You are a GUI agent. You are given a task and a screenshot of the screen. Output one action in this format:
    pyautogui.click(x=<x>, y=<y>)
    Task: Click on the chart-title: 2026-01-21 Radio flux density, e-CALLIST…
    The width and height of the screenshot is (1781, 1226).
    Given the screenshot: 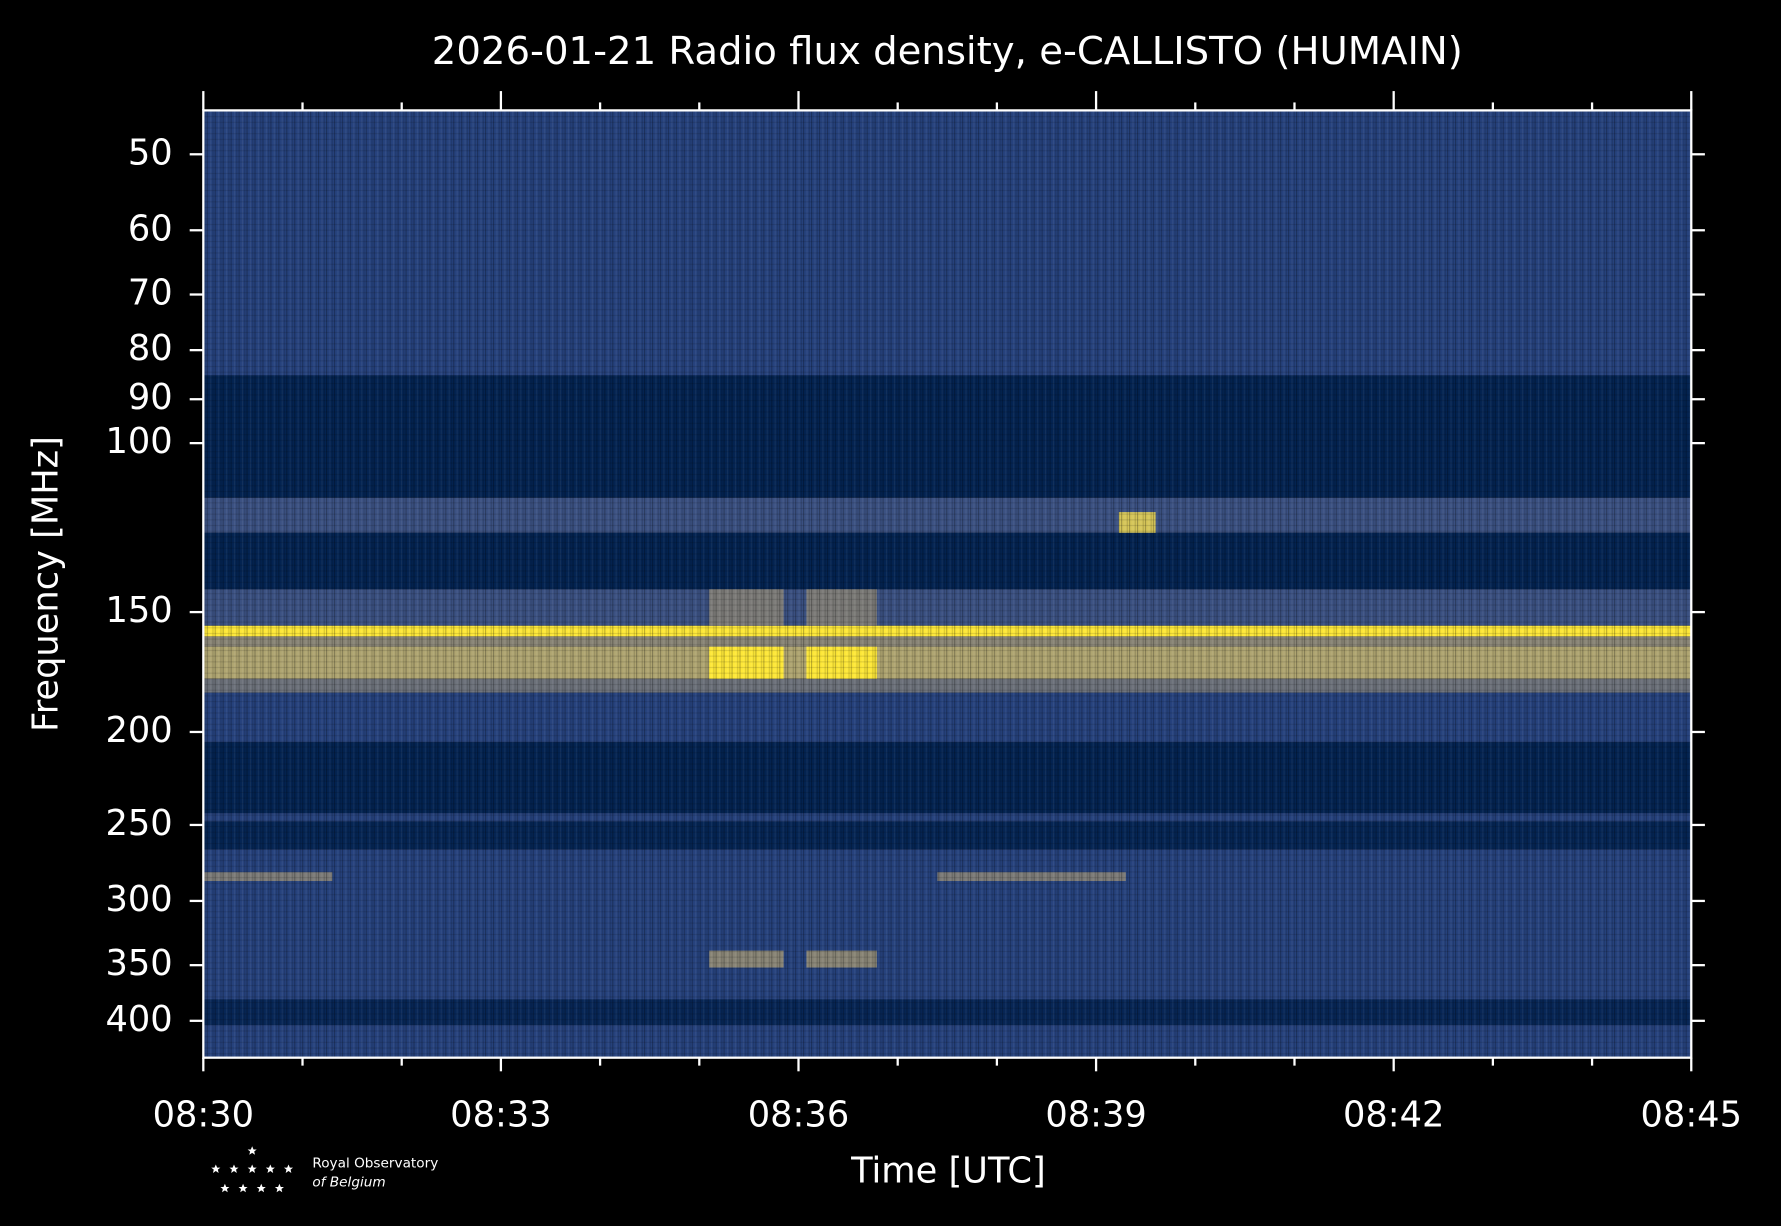 What is the action you would take?
    pyautogui.click(x=947, y=51)
    